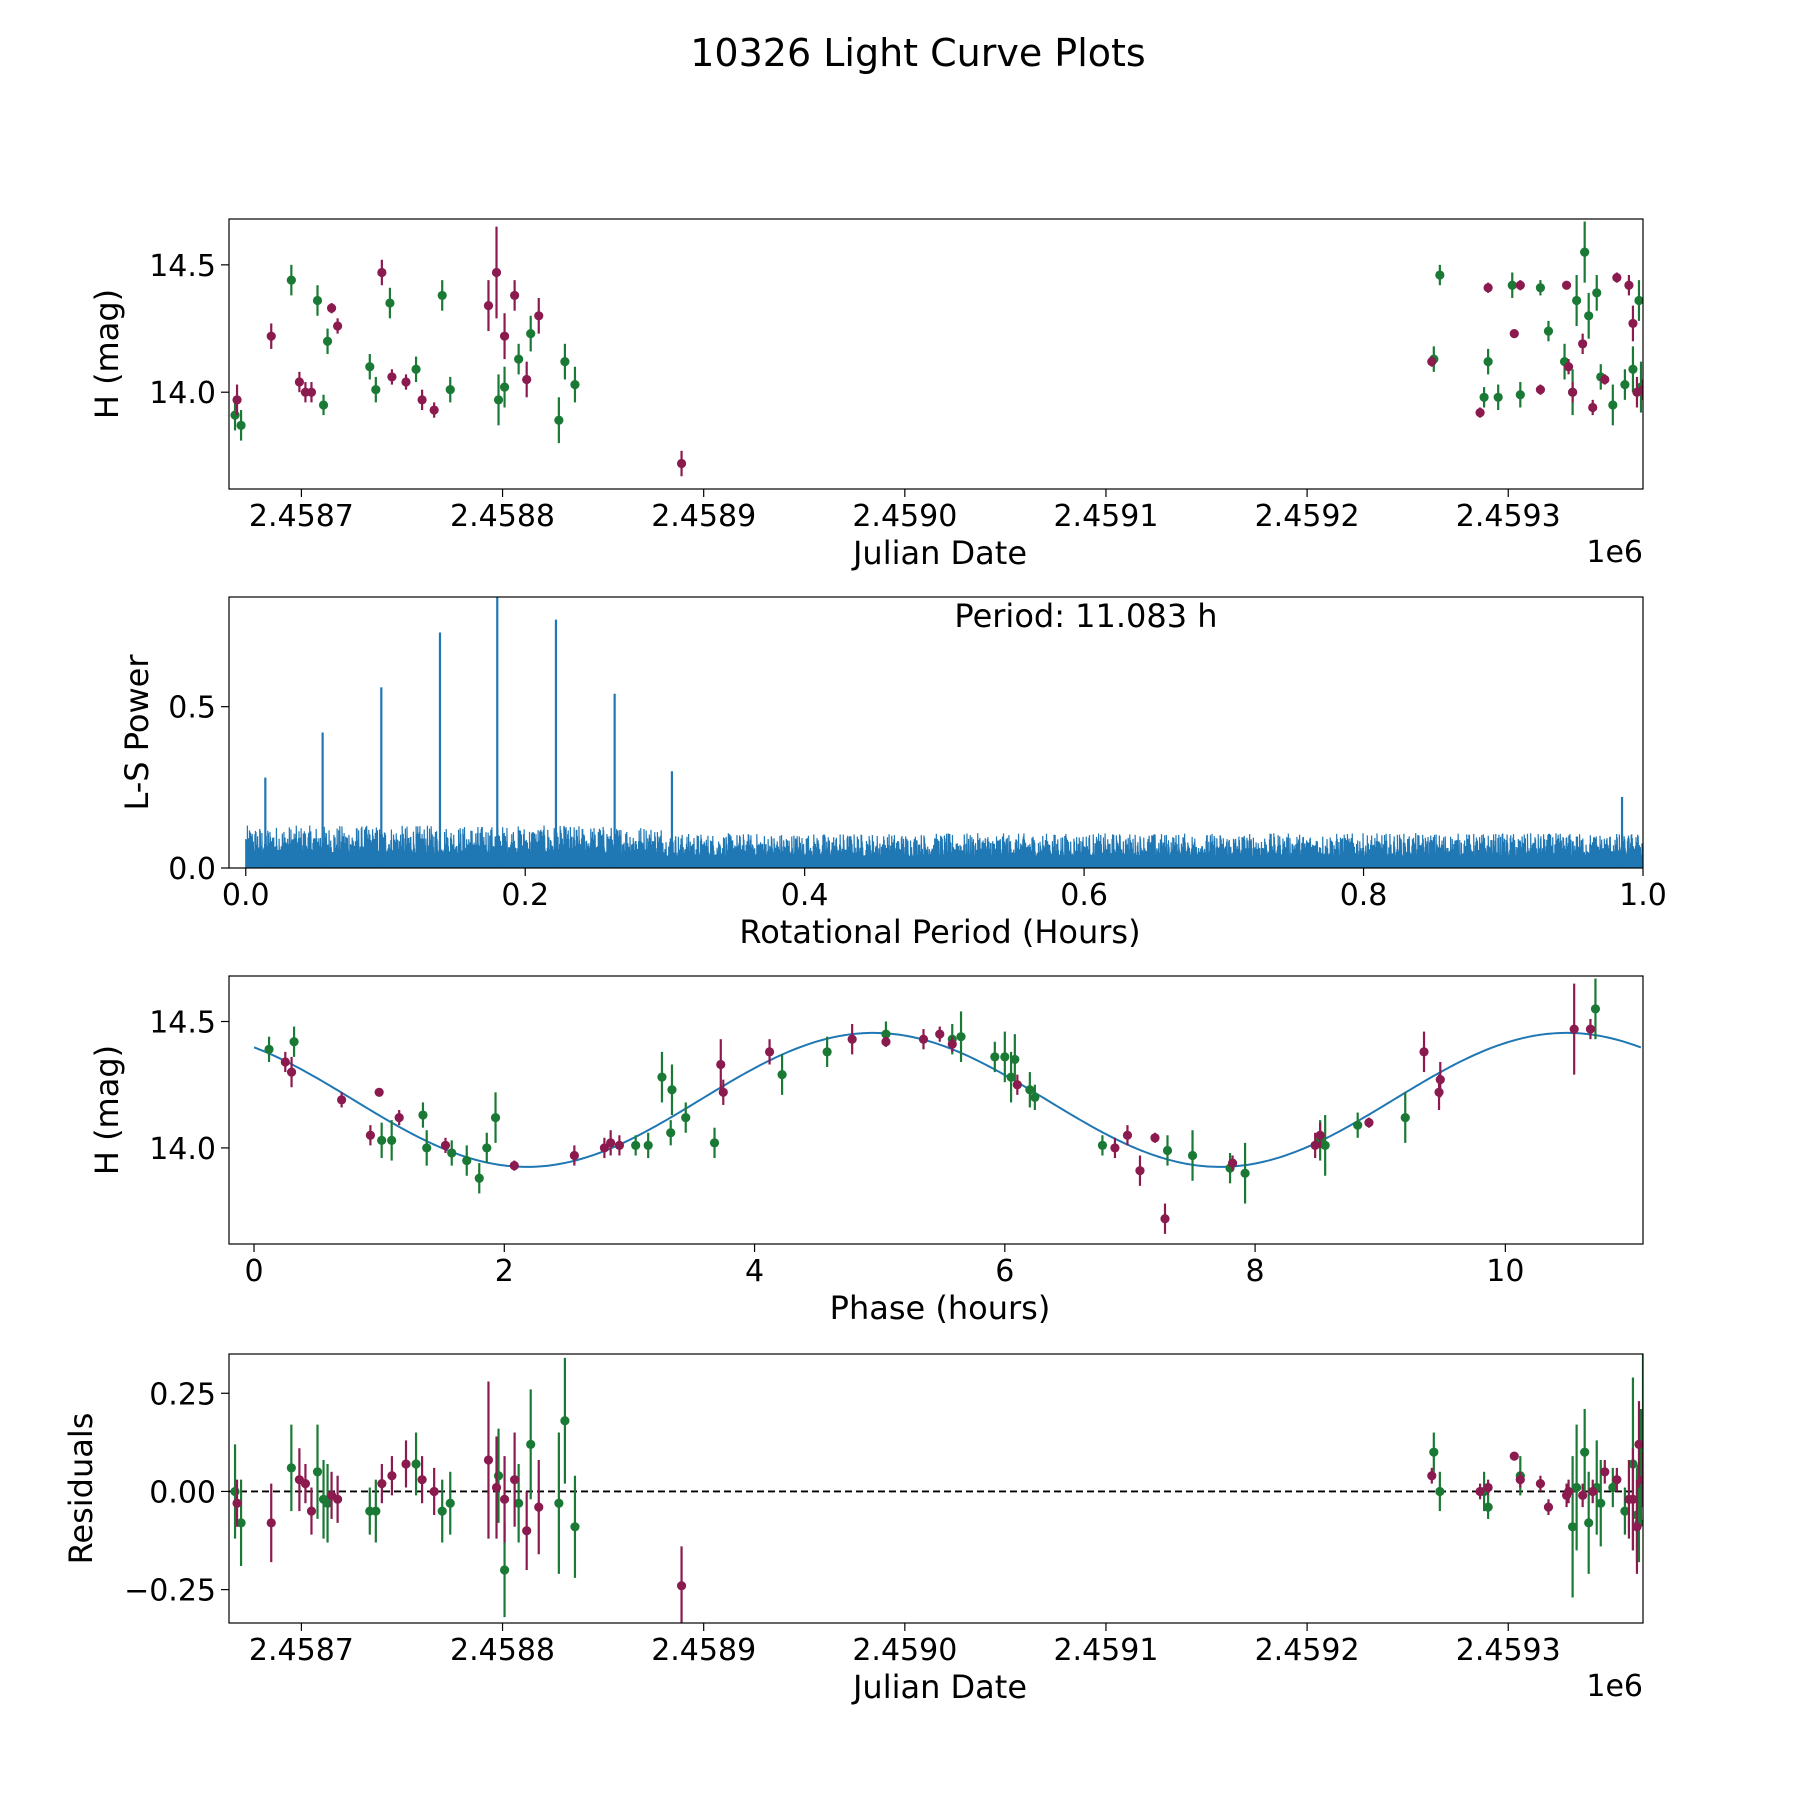  What do you see at coordinates (1004, 1271) in the screenshot?
I see `phased-curve-x-tick-label: 6` at bounding box center [1004, 1271].